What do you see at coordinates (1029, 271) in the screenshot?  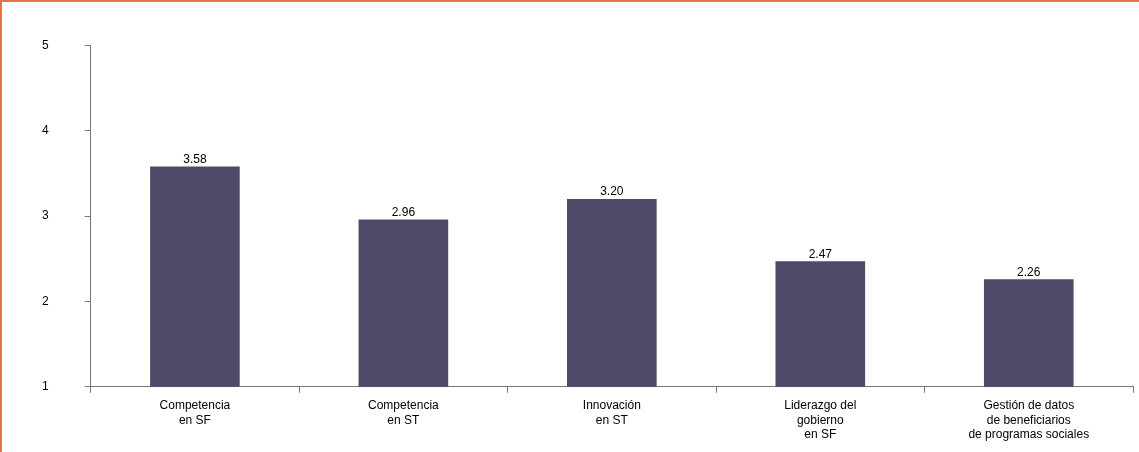 I see `data-label: 2.26` at bounding box center [1029, 271].